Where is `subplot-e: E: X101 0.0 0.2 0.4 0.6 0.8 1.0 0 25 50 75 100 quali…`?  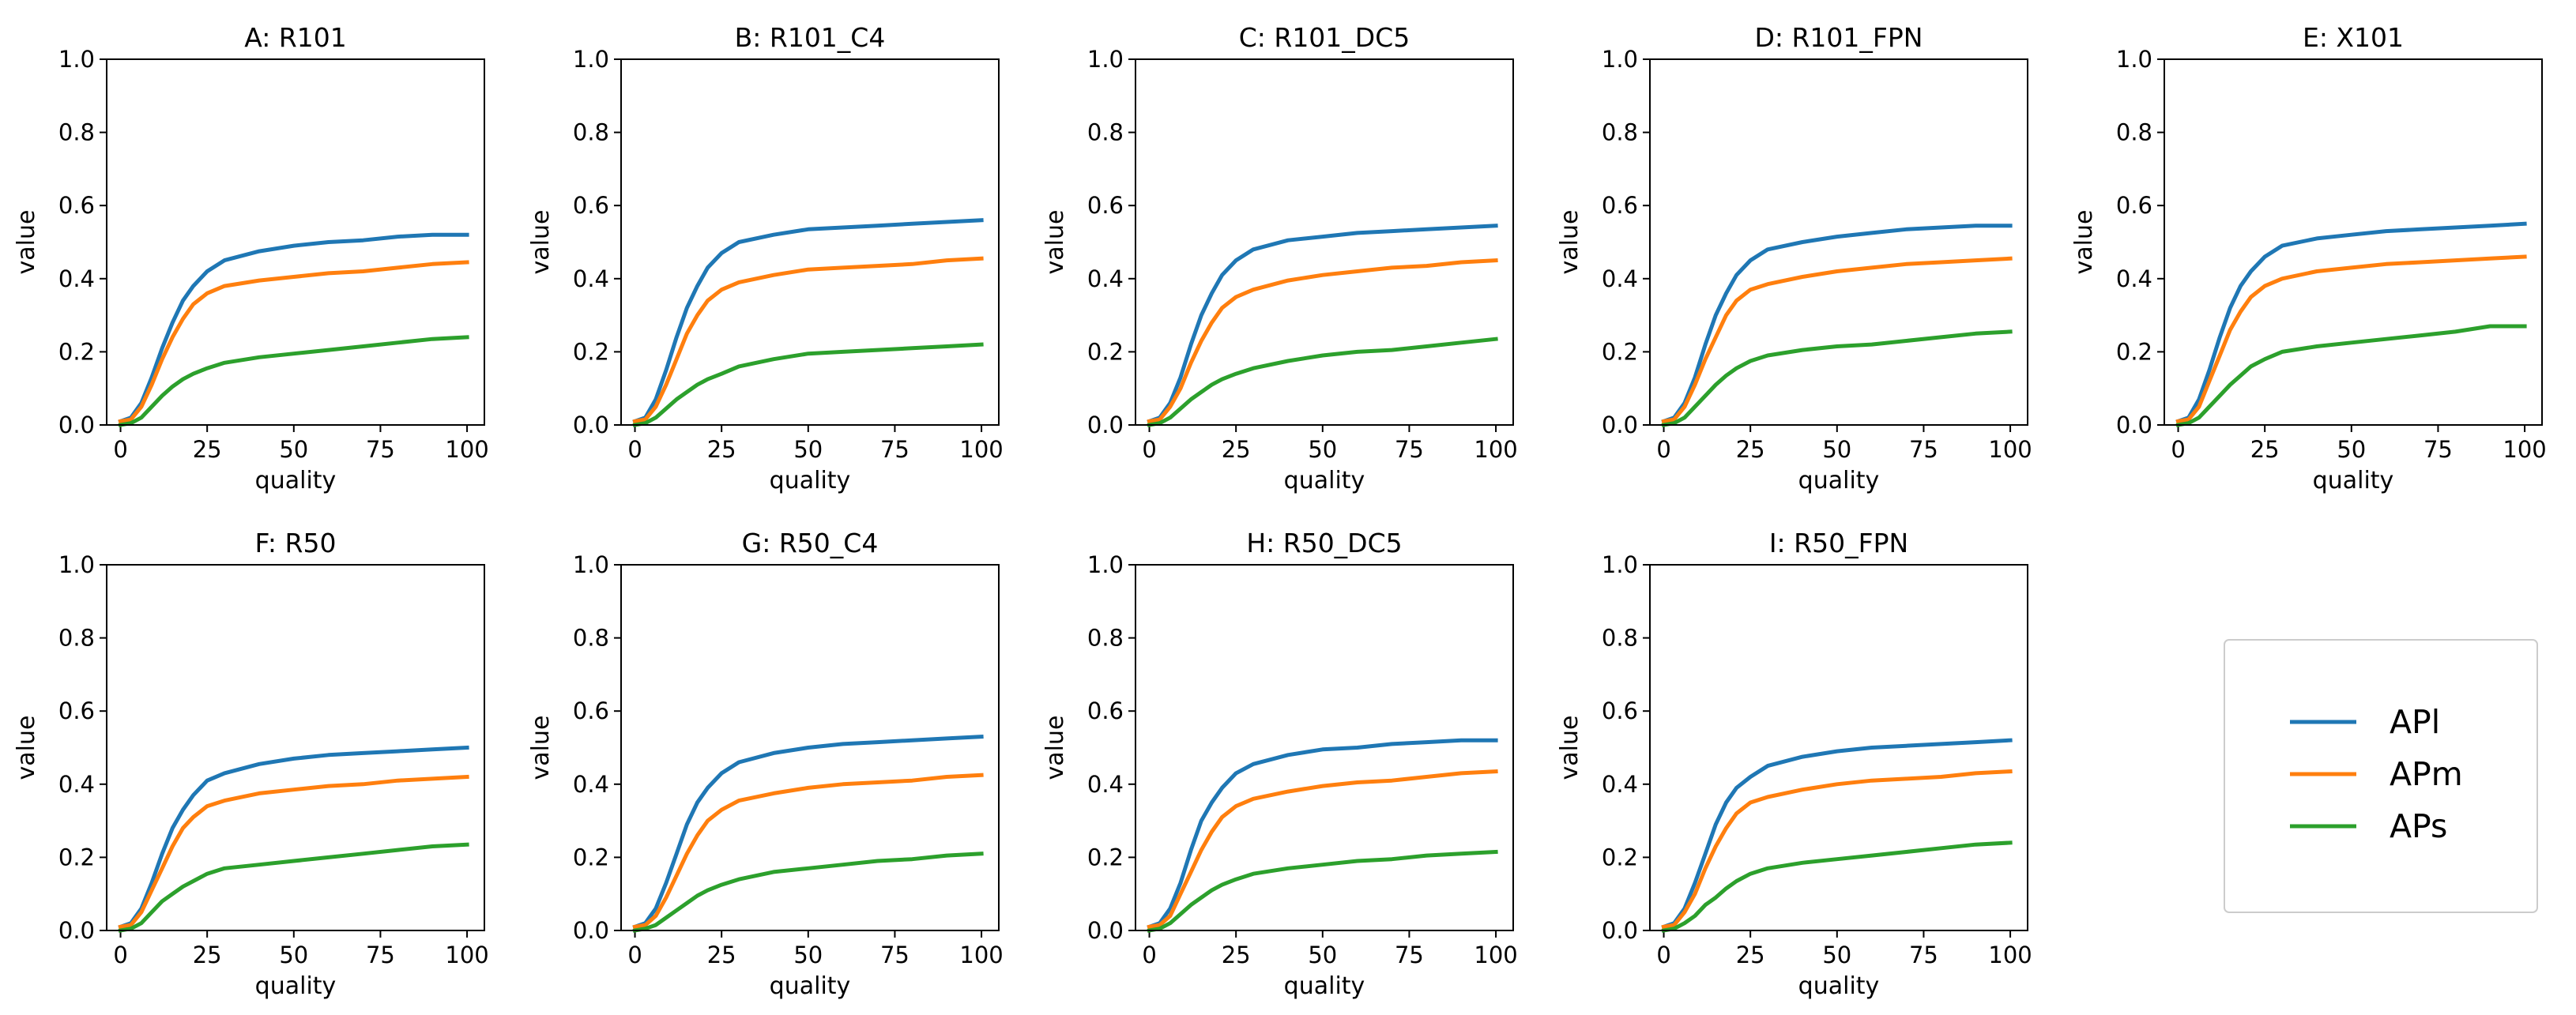
subplot-e: E: X101 0.0 0.2 0.4 0.6 0.8 1.0 0 25 50 75 100 quali… is located at coordinates (2308, 258).